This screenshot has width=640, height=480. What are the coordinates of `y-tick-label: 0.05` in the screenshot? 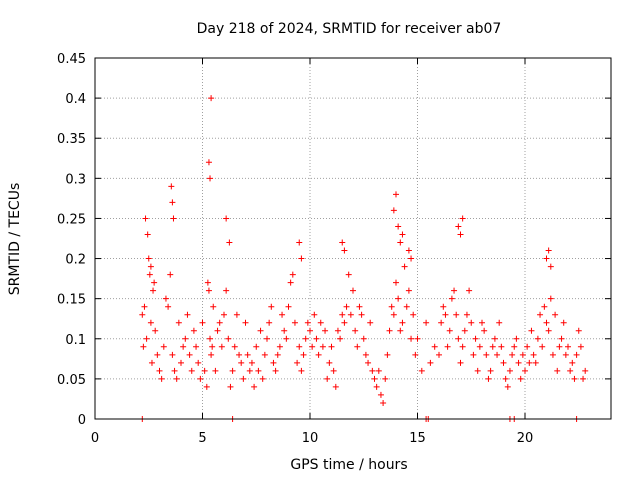 It's located at (71, 380).